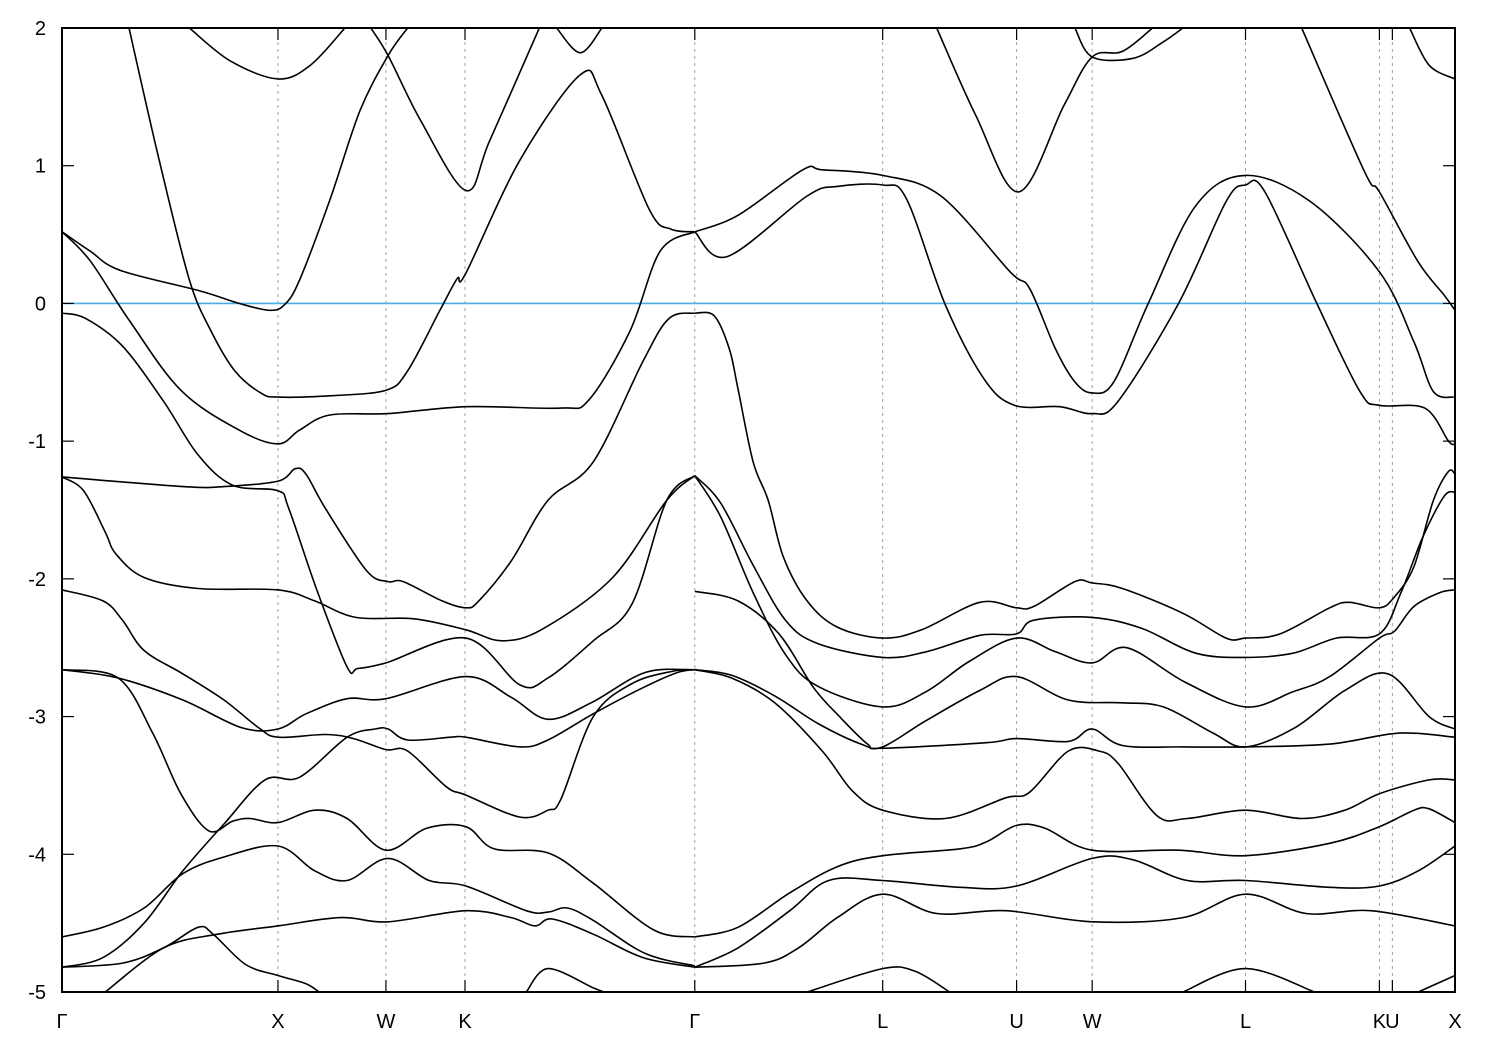  What do you see at coordinates (37, 580) in the screenshot?
I see `y-tick-label: -2` at bounding box center [37, 580].